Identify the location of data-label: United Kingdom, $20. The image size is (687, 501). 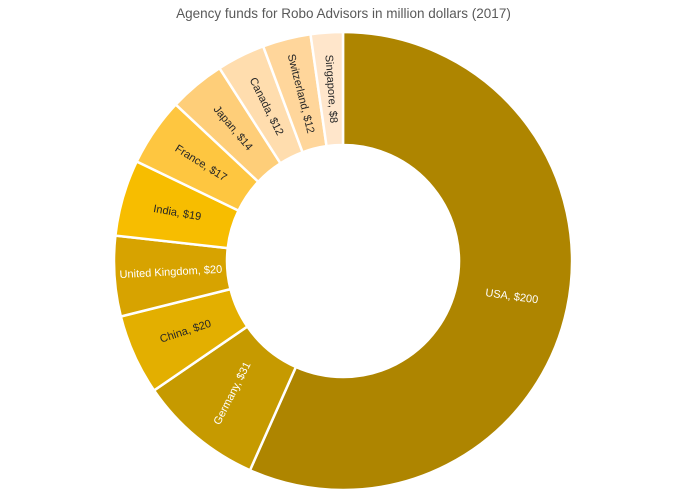
(170, 272).